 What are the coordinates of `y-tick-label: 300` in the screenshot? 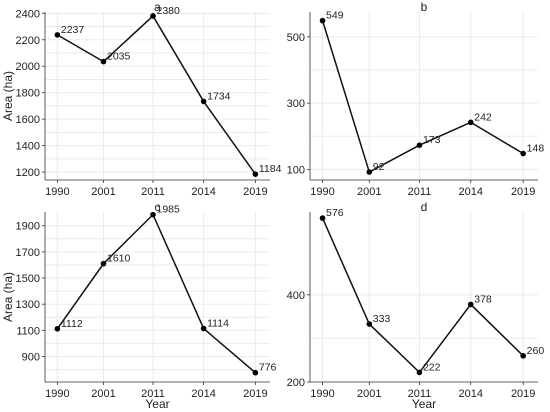 It's located at (296, 104).